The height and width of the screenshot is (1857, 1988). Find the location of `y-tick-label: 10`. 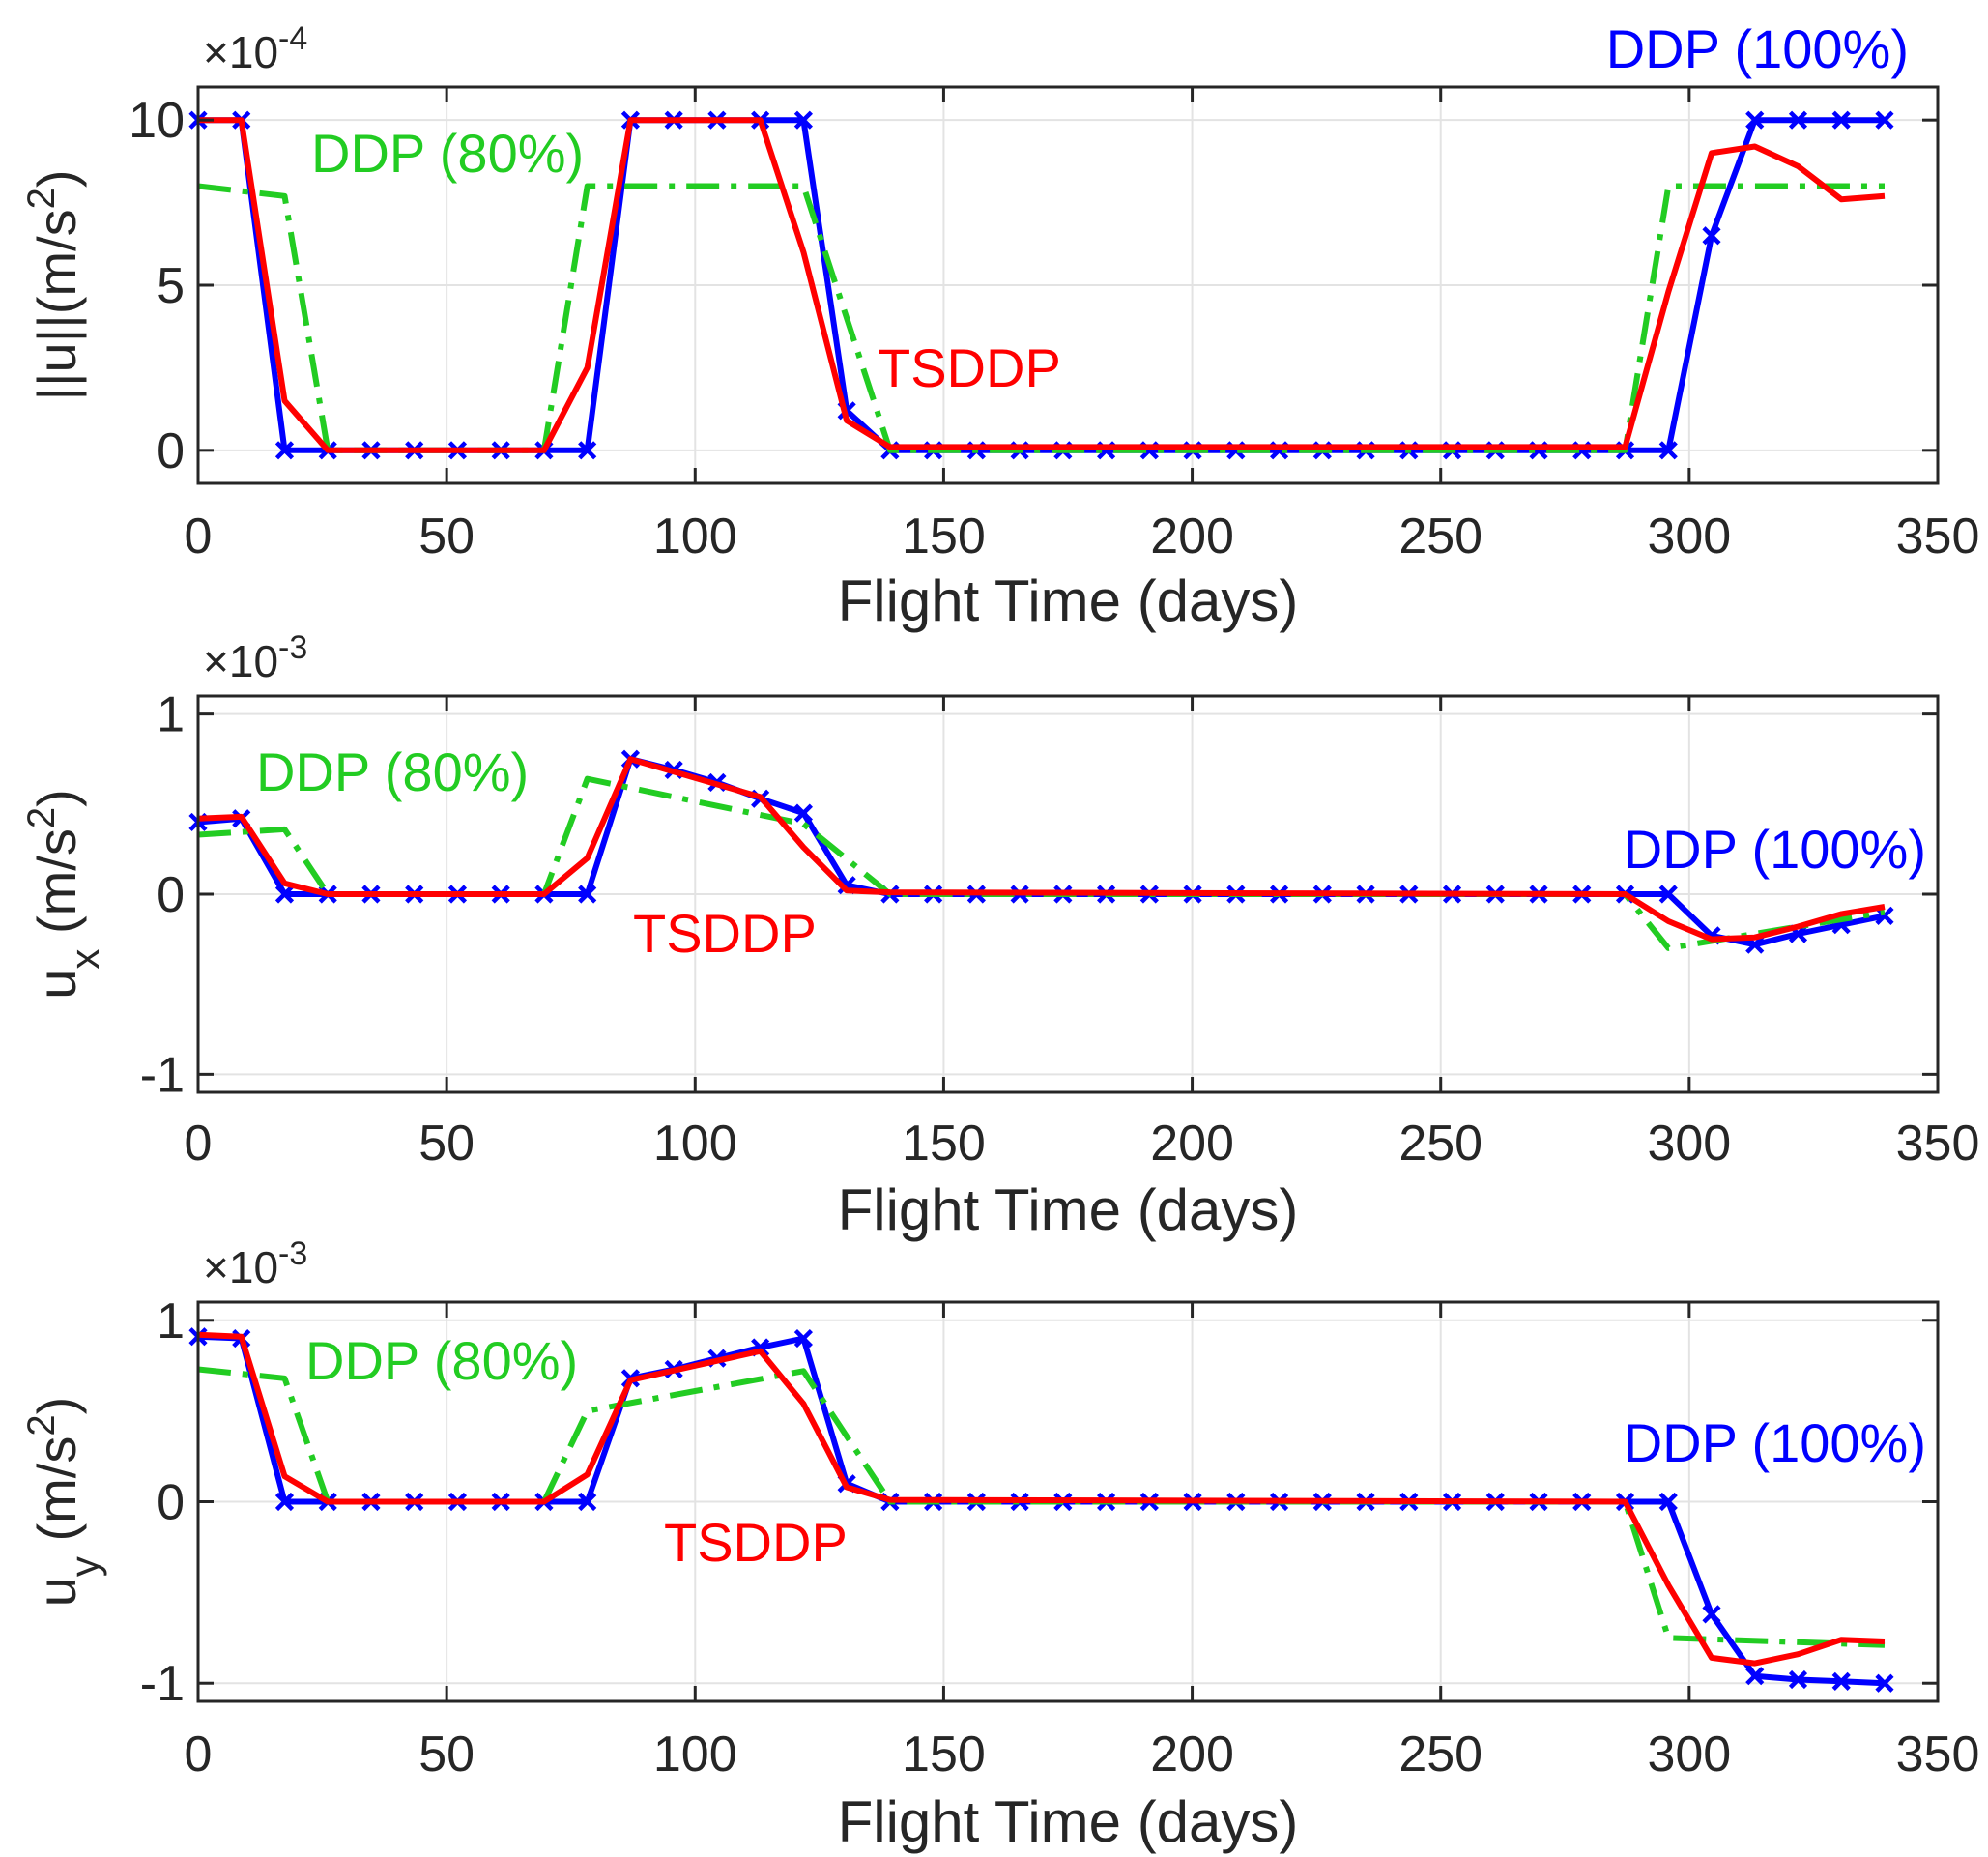

y-tick-label: 10 is located at coordinates (157, 121).